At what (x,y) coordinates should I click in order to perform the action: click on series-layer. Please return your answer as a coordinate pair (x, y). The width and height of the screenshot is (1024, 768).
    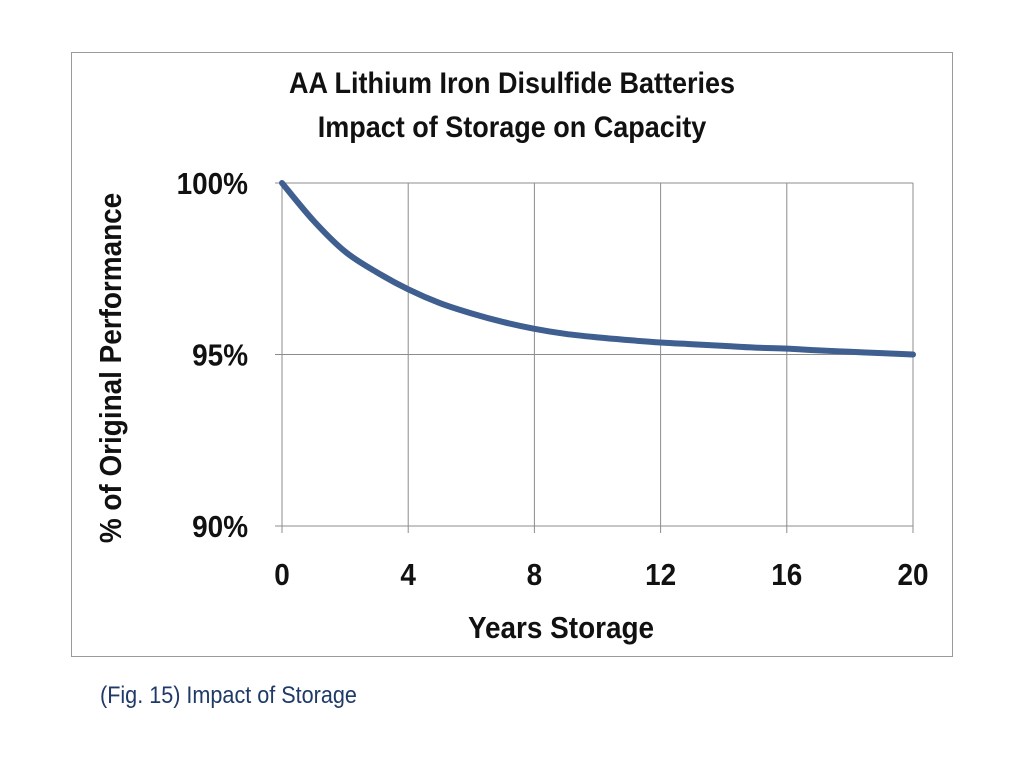
    Looking at the image, I should click on (597, 269).